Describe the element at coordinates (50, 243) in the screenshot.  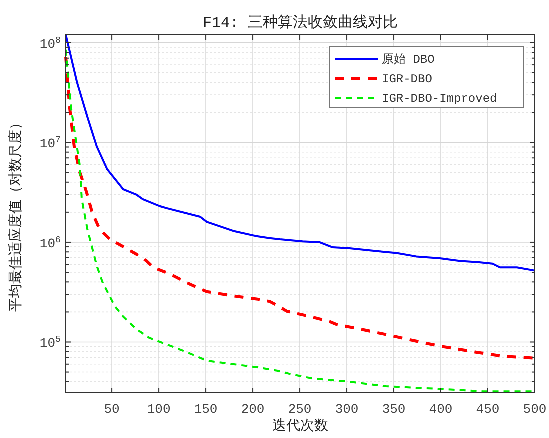
I see `y-tick-label: 10$^{6}$` at that location.